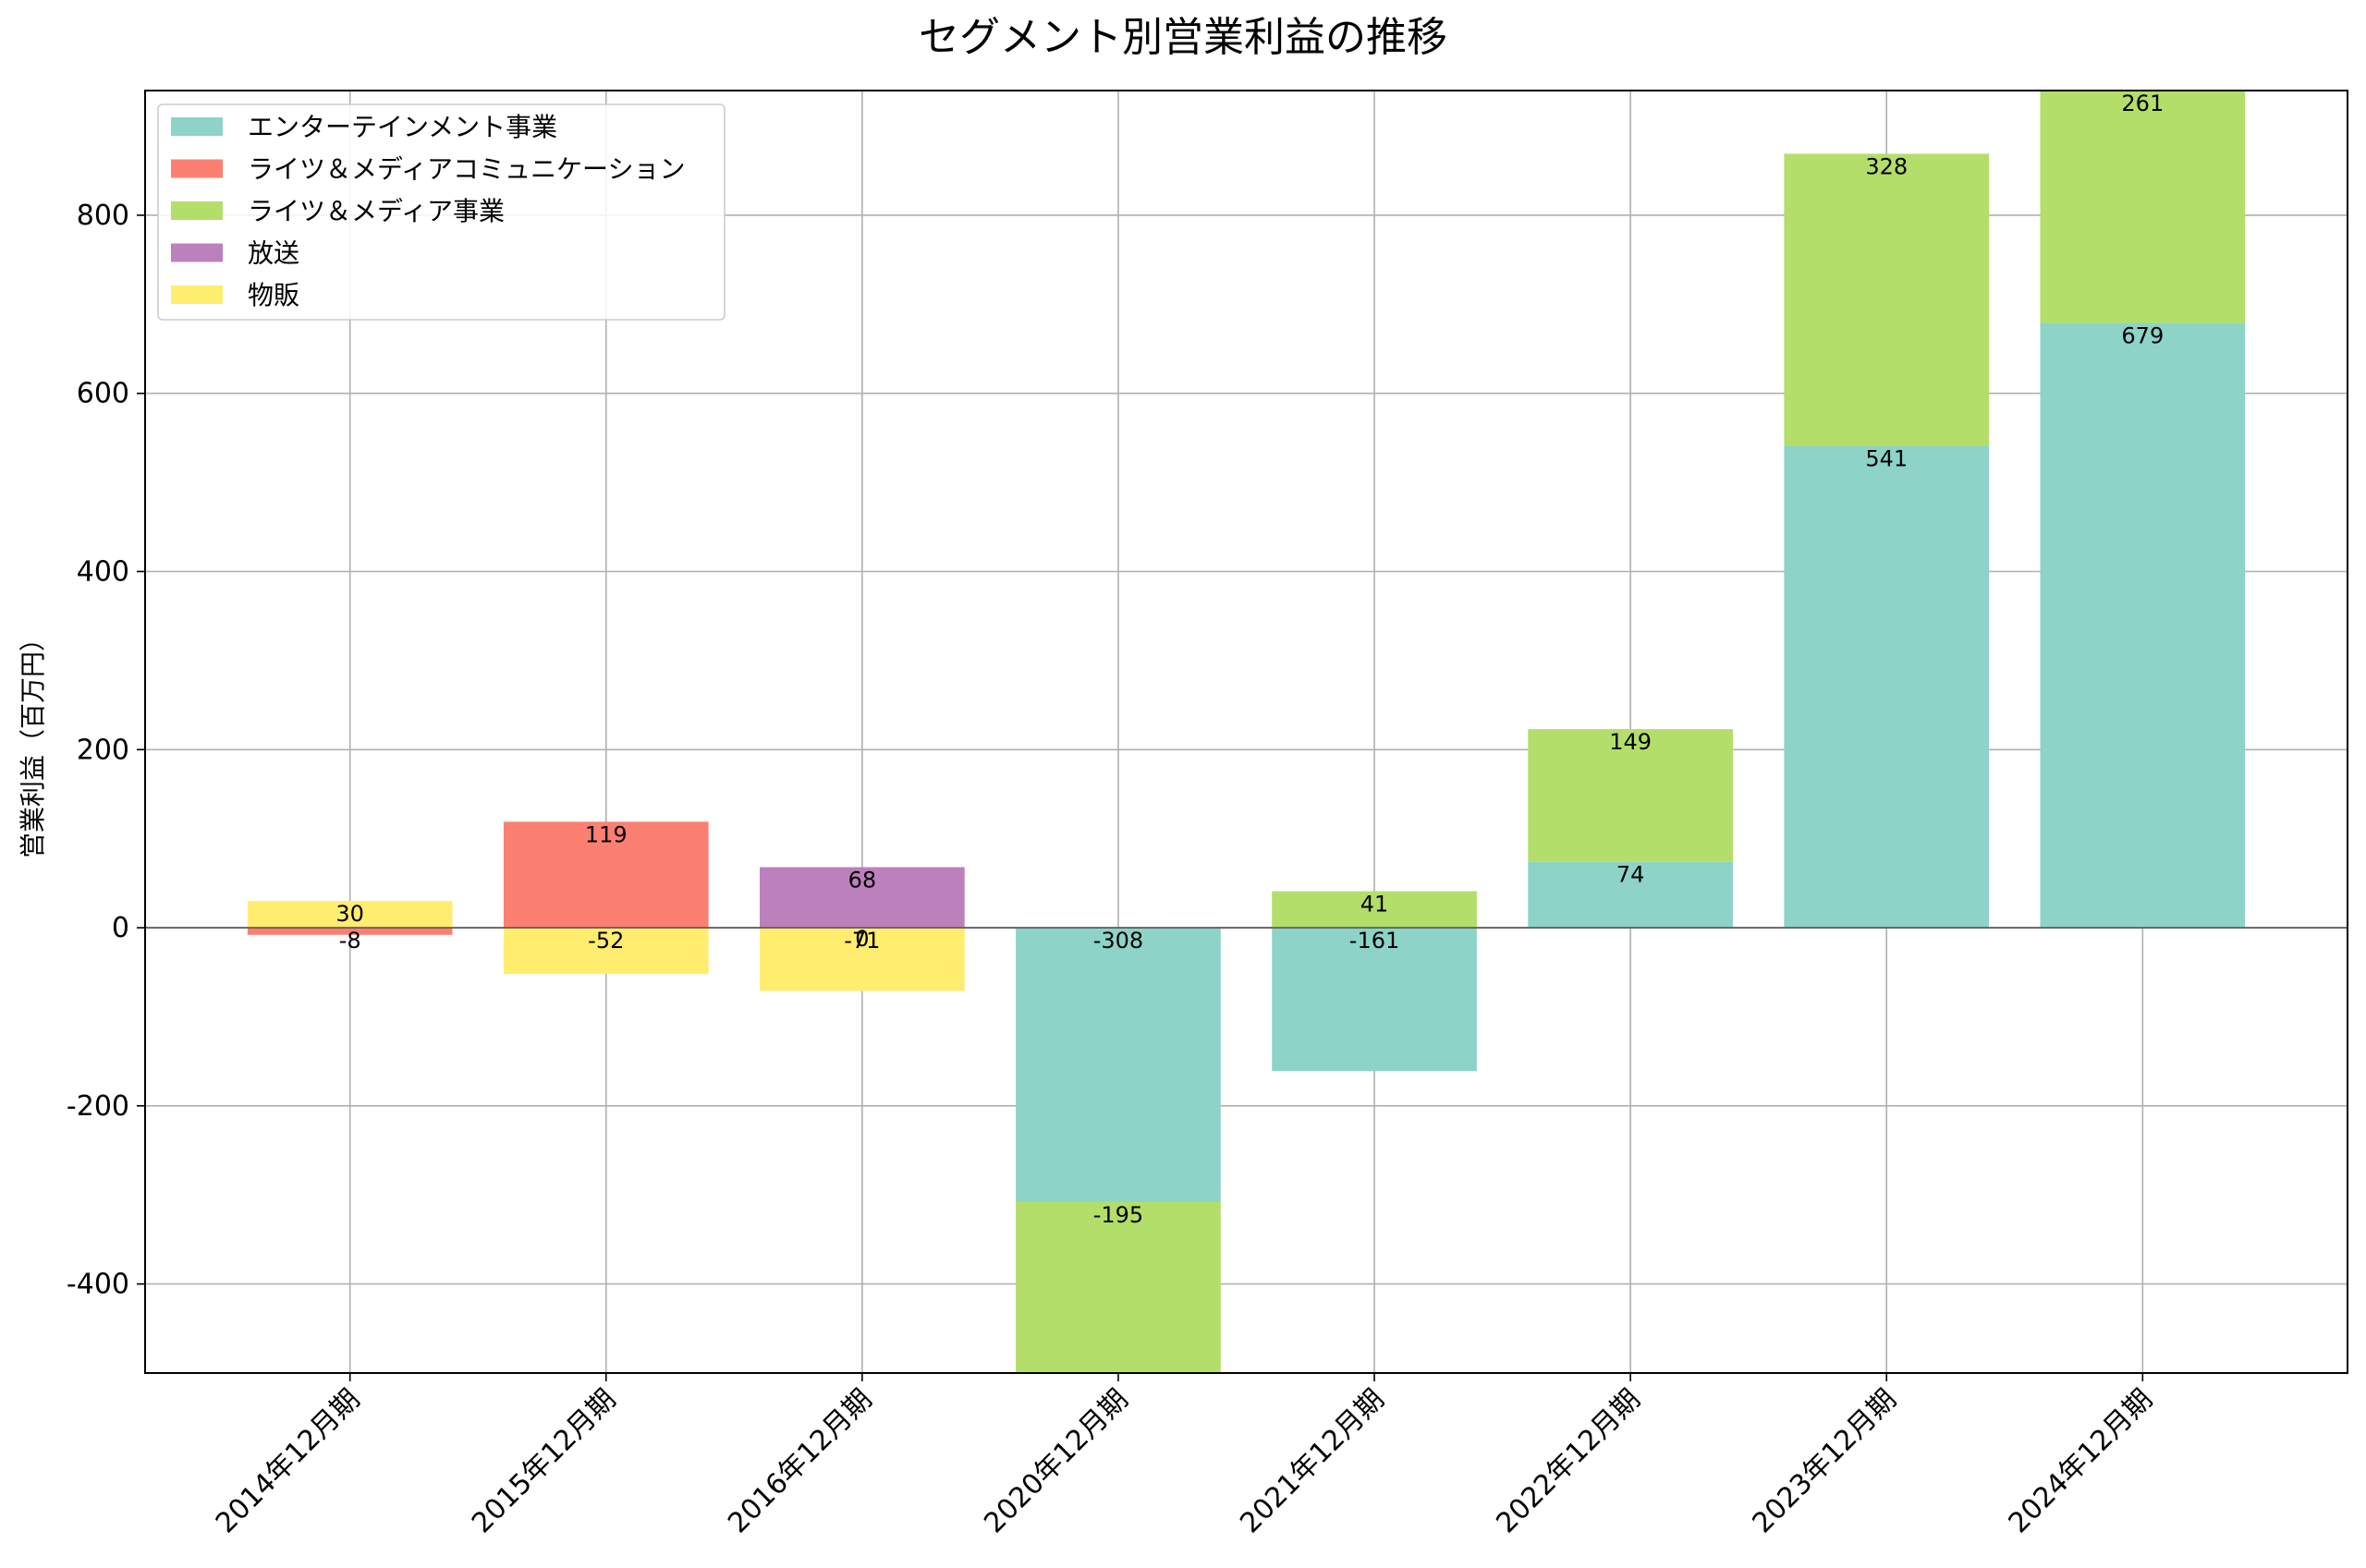 This screenshot has height=1568, width=2366. I want to click on y-tick-label: 0, so click(121, 928).